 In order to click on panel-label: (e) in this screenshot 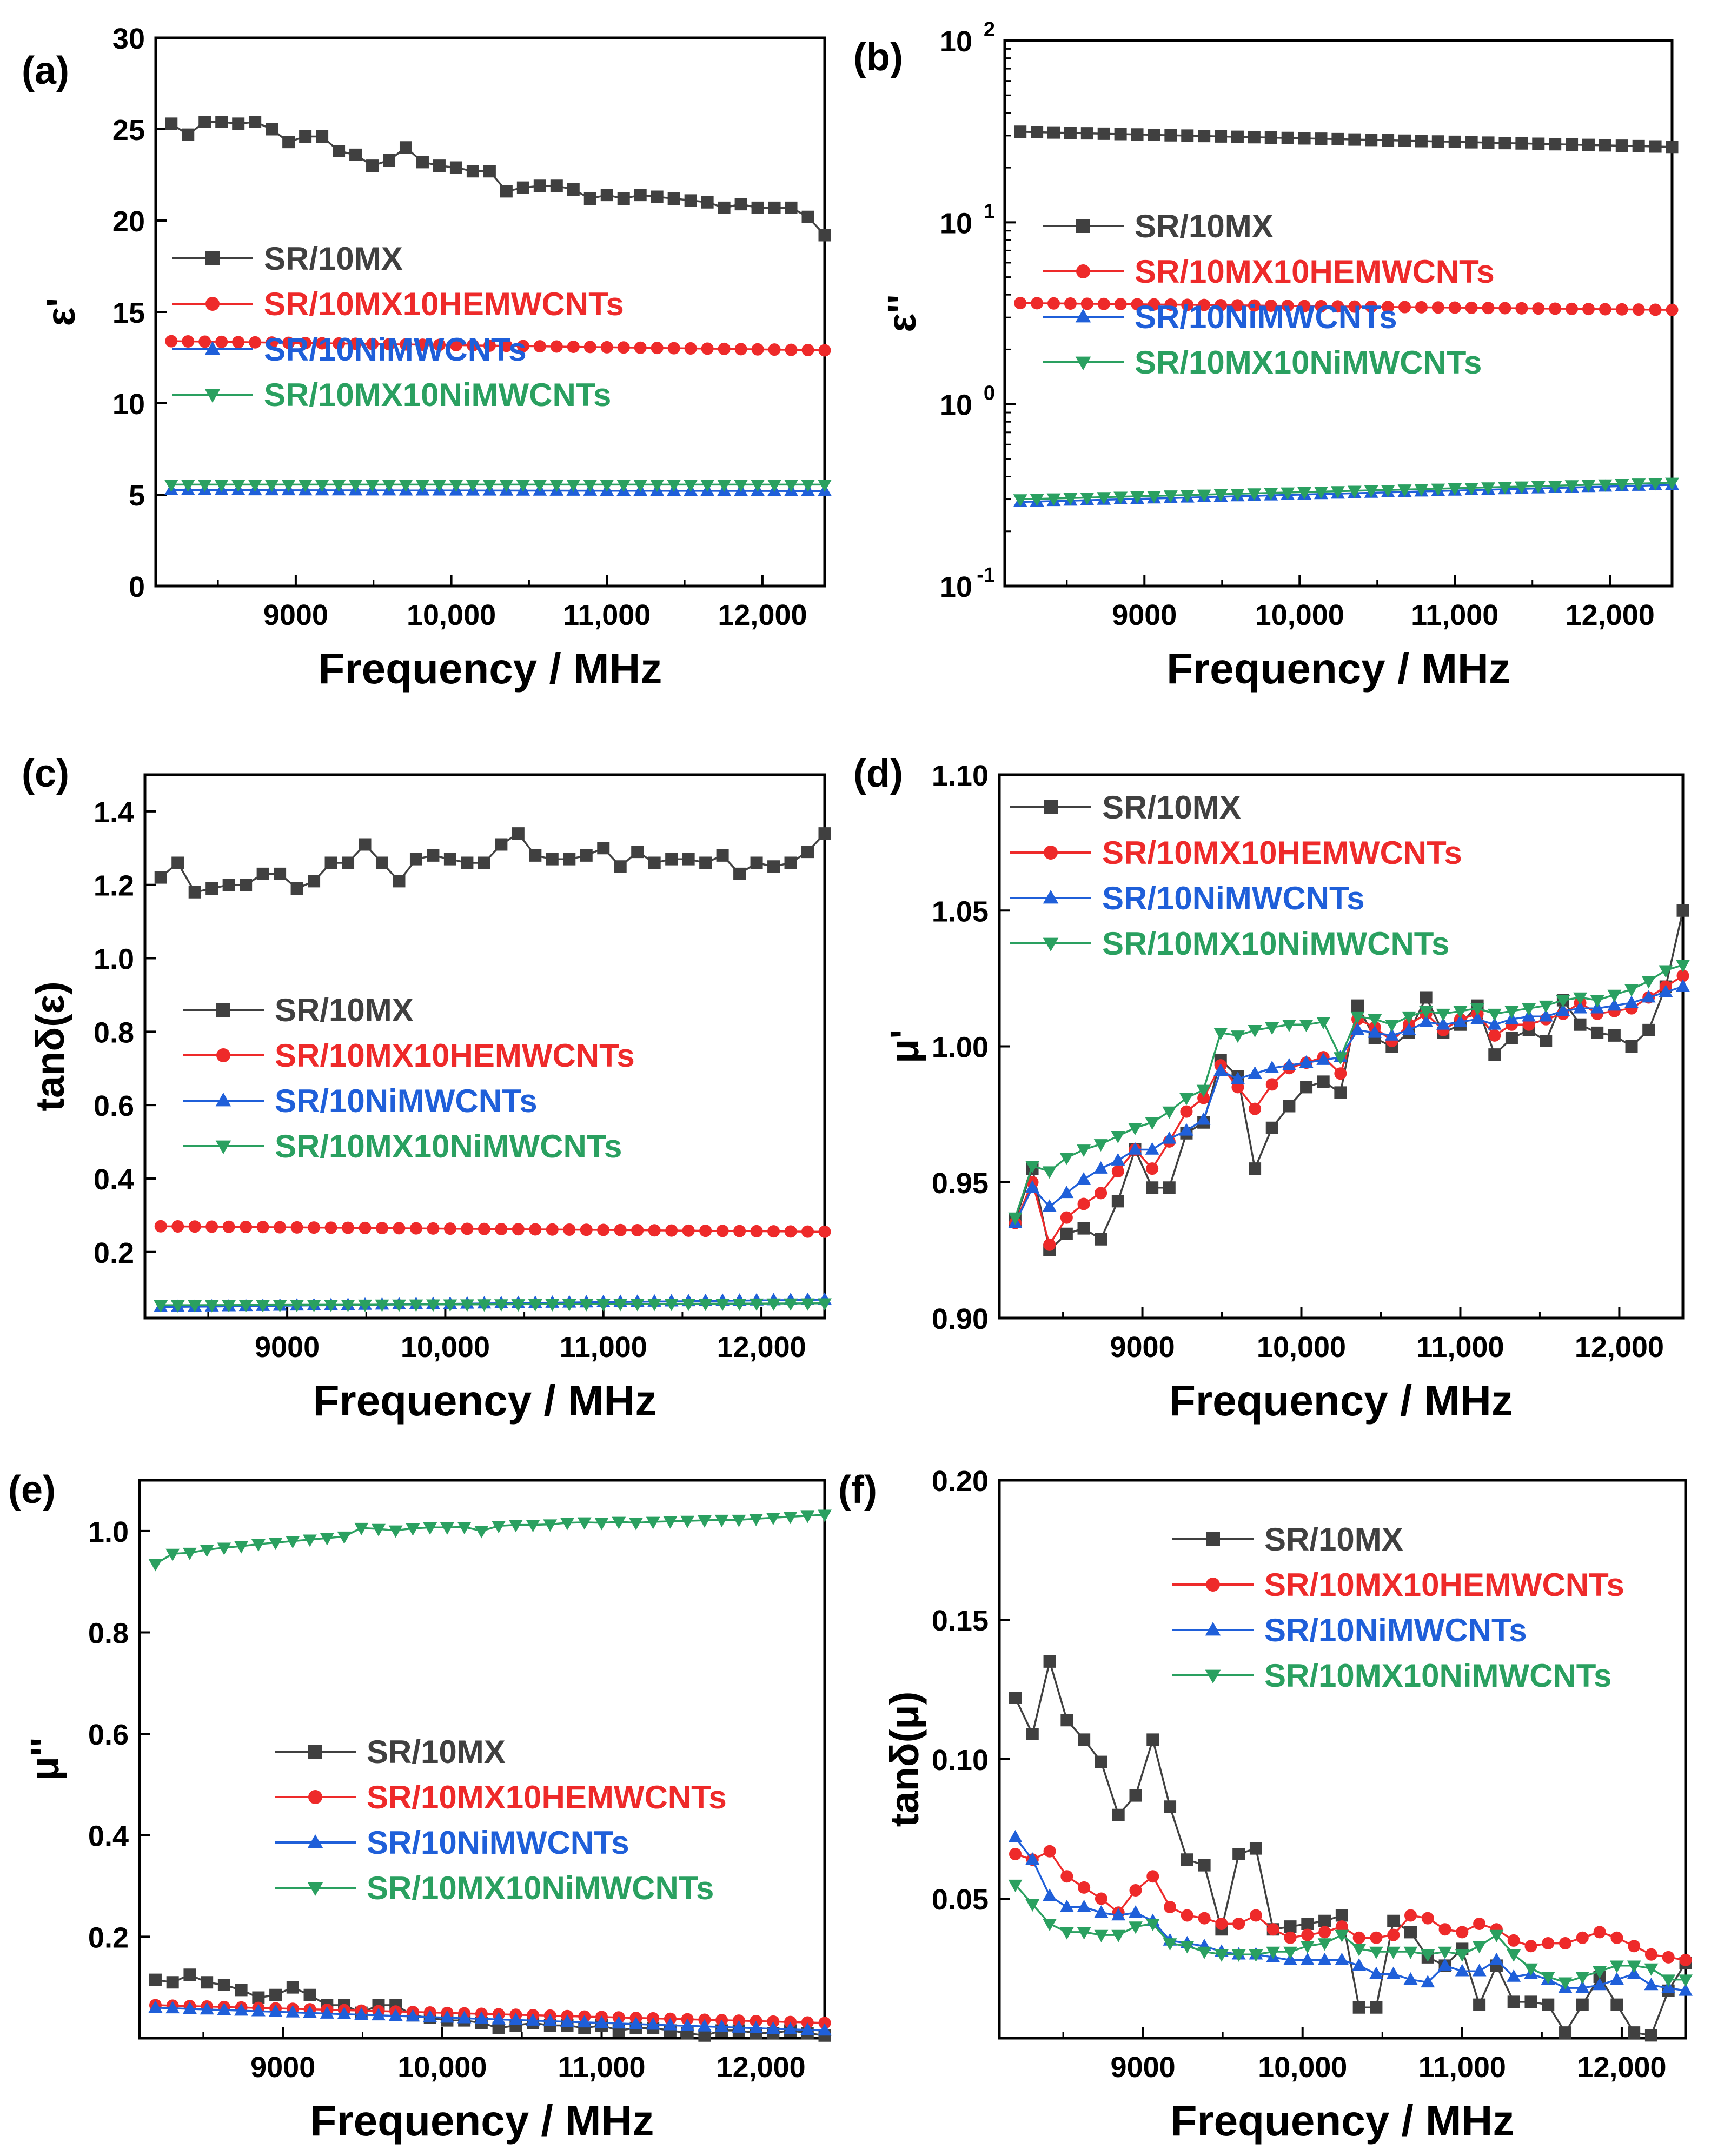, I will do `click(32, 1490)`.